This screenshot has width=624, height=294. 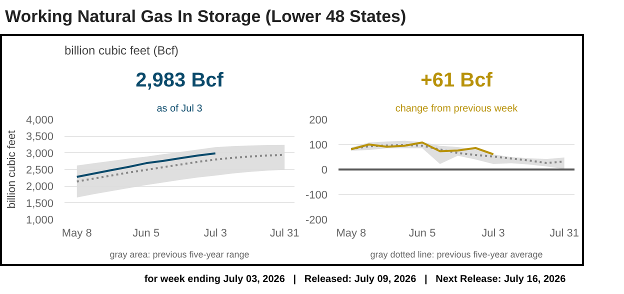 I want to click on chart-title: +61 Bcf, so click(x=456, y=81).